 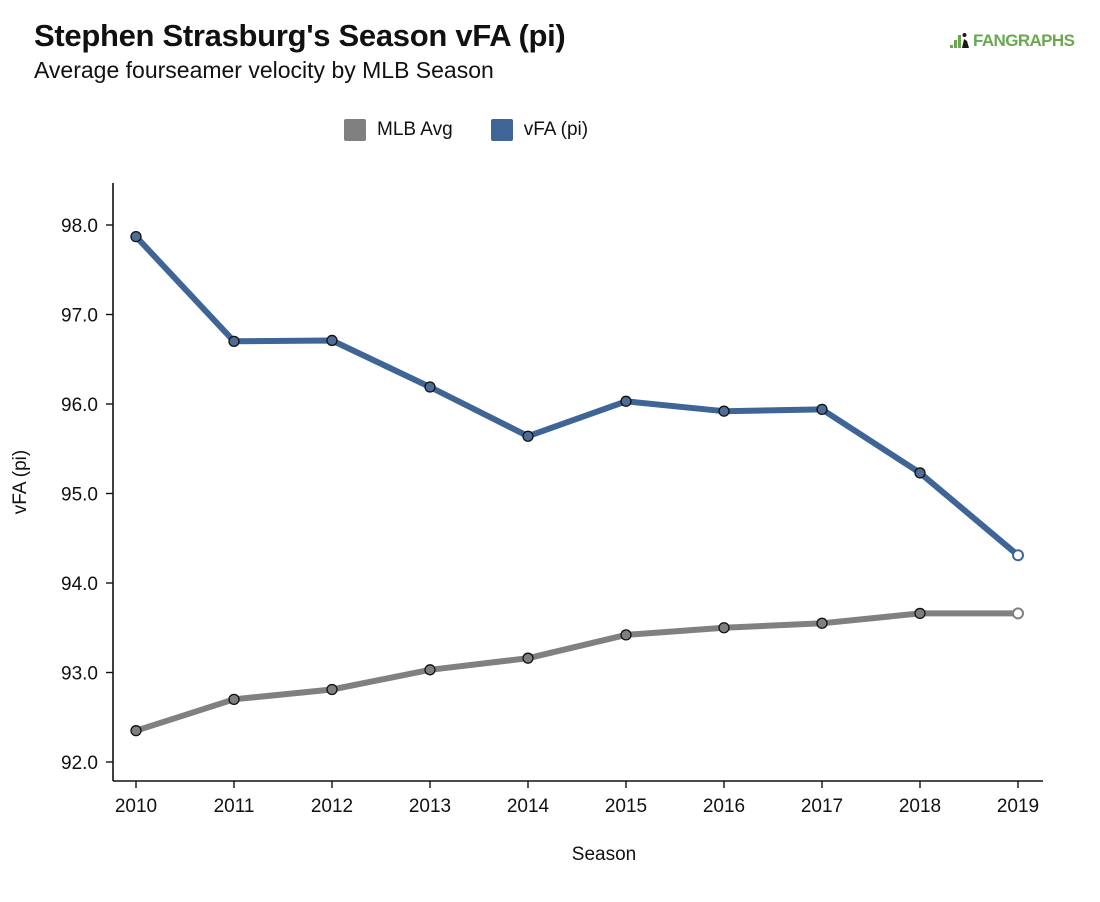 What do you see at coordinates (20, 482) in the screenshot?
I see `y-axis-label: vFA (pi)` at bounding box center [20, 482].